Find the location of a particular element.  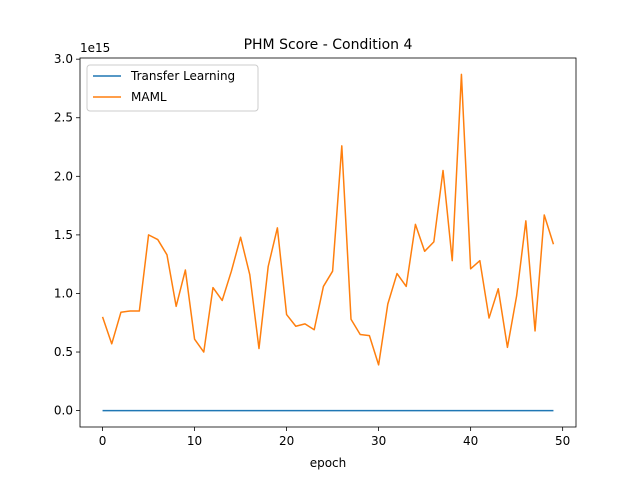

legend-label-transfer-learning: Transfer Learning is located at coordinates (182, 76).